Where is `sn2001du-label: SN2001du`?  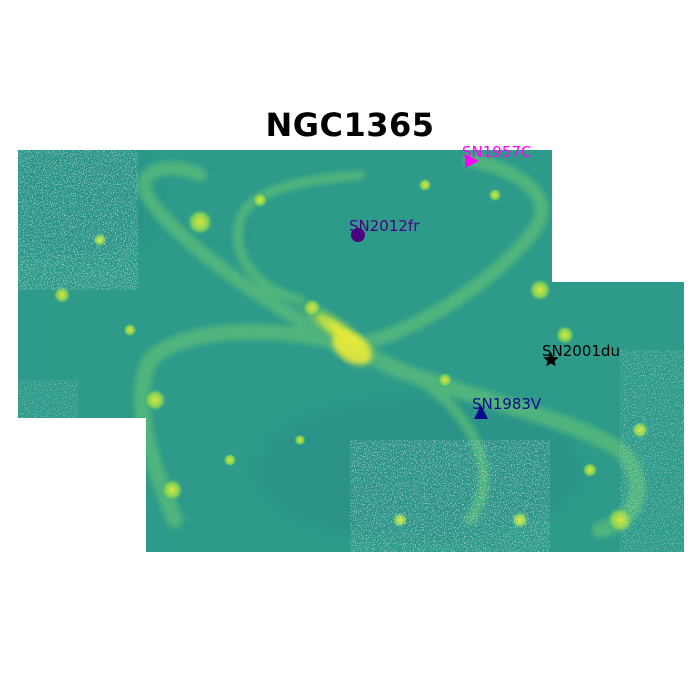 sn2001du-label: SN2001du is located at coordinates (581, 351).